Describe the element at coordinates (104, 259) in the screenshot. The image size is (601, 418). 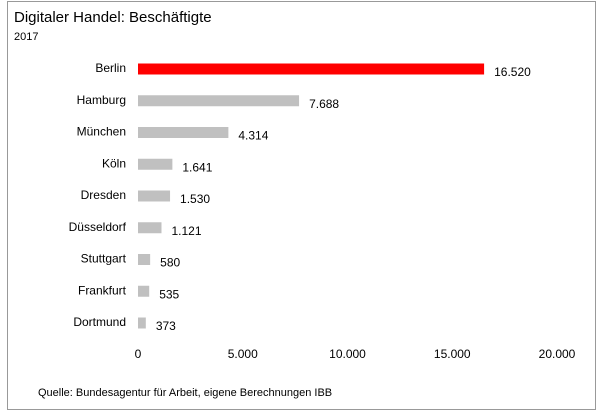
I see `y-tick-label: Stuttgart` at that location.